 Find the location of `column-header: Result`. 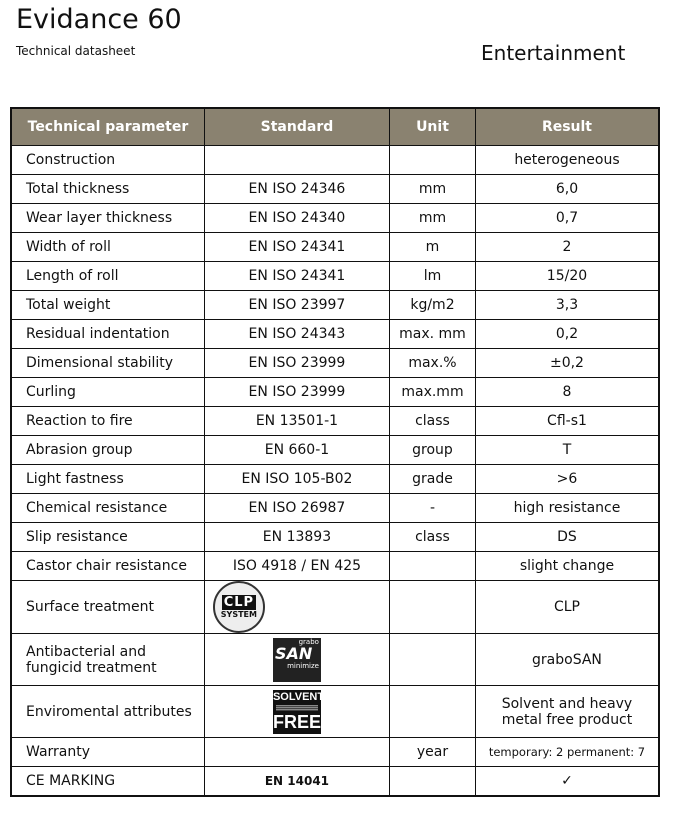

column-header: Result is located at coordinates (567, 126).